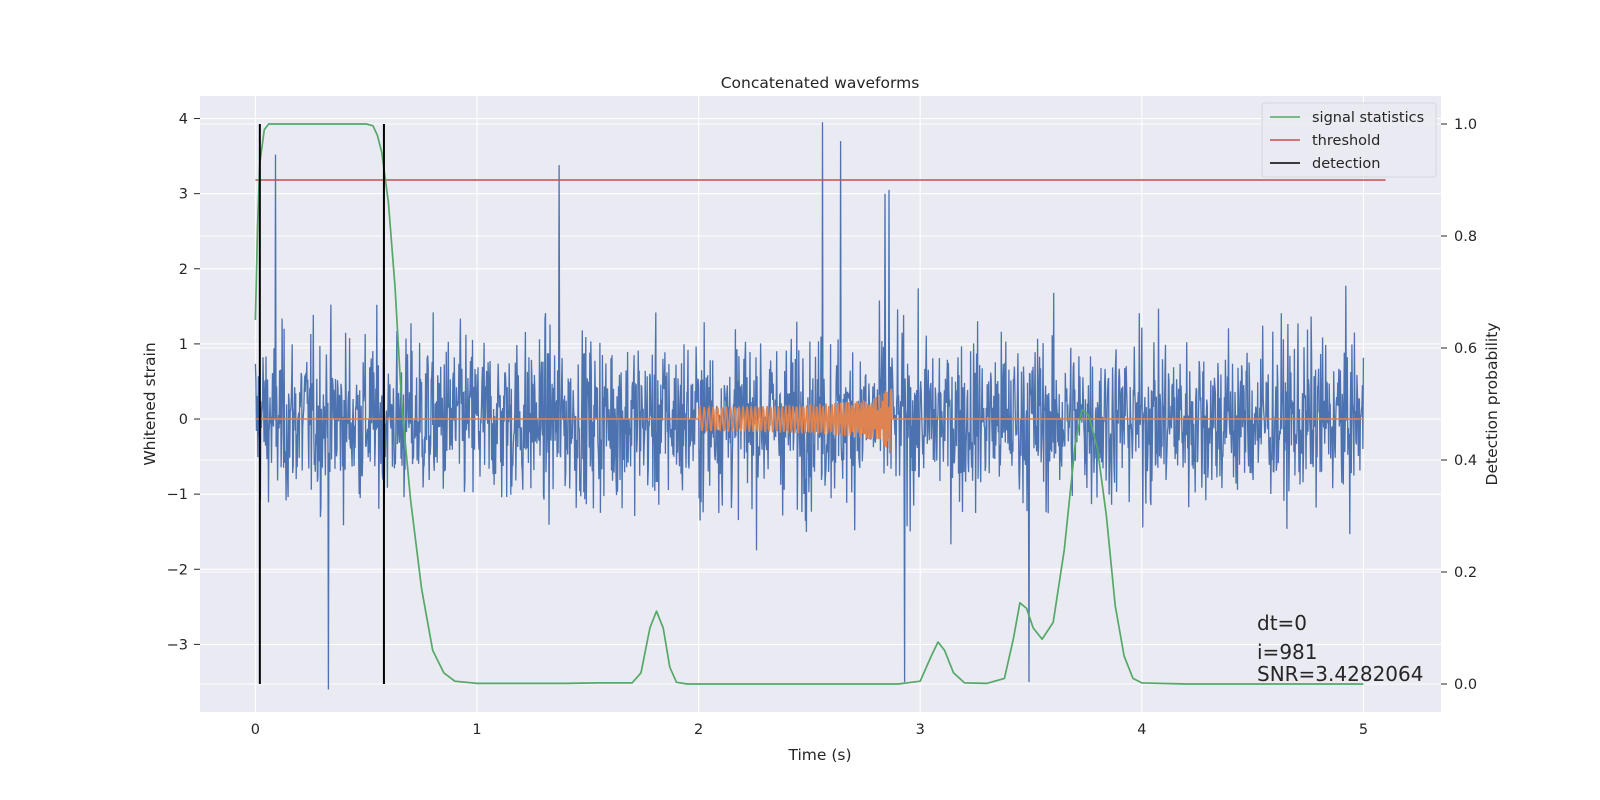 This screenshot has height=800, width=1600. What do you see at coordinates (183, 195) in the screenshot?
I see `y-tick-label: 3` at bounding box center [183, 195].